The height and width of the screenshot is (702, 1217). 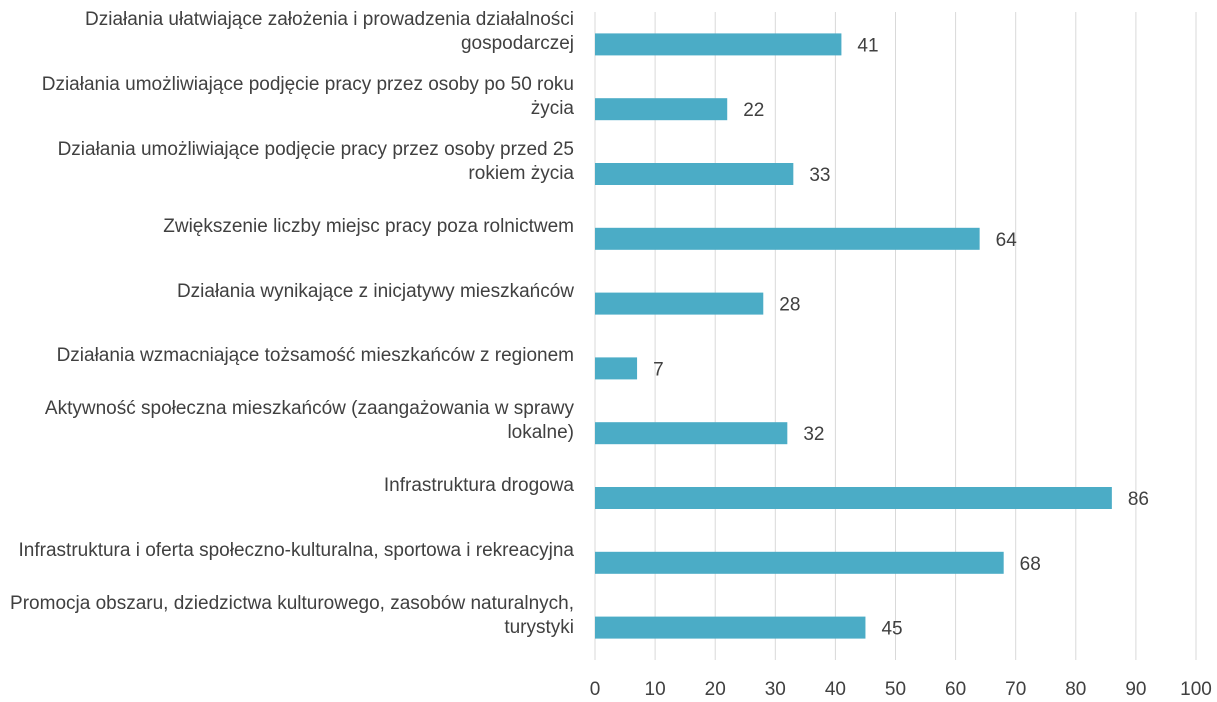 I want to click on data-label: 64, so click(x=1007, y=240).